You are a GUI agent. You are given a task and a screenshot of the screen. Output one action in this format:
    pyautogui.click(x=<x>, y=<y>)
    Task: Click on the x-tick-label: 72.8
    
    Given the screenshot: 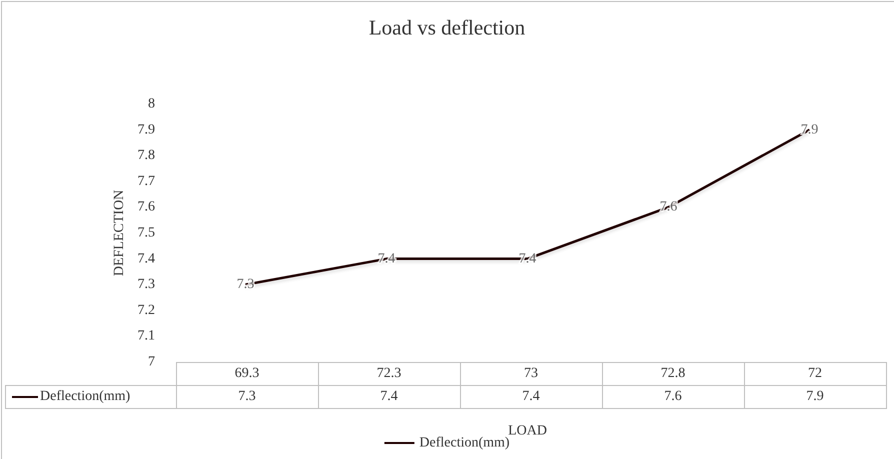 What is the action you would take?
    pyautogui.click(x=673, y=374)
    